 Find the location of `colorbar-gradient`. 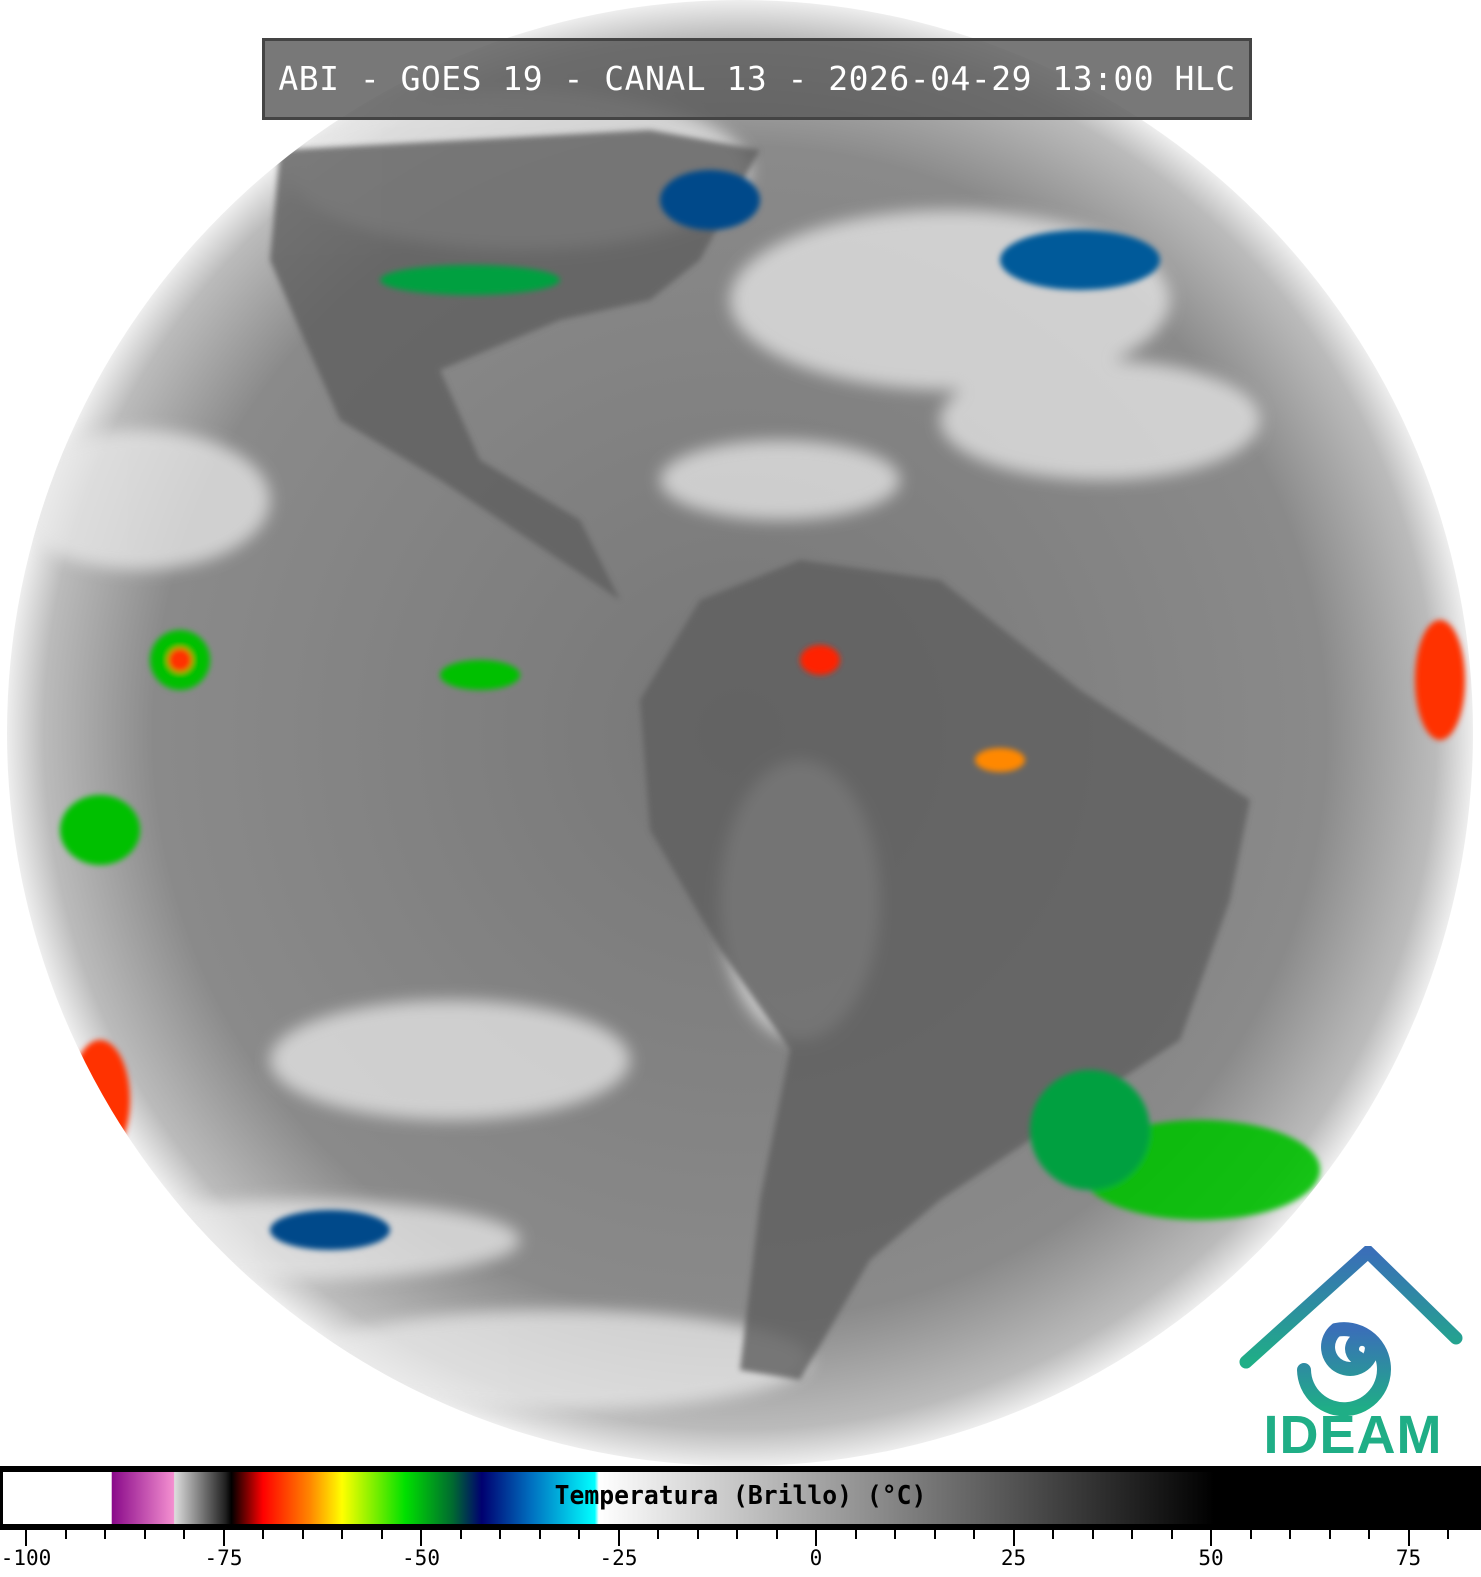

colorbar-gradient is located at coordinates (742, 1498).